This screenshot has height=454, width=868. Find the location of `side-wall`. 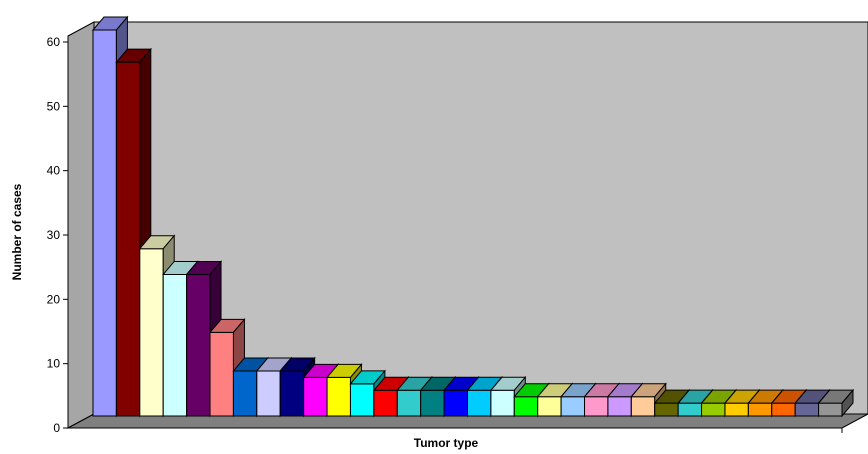

side-wall is located at coordinates (81, 225).